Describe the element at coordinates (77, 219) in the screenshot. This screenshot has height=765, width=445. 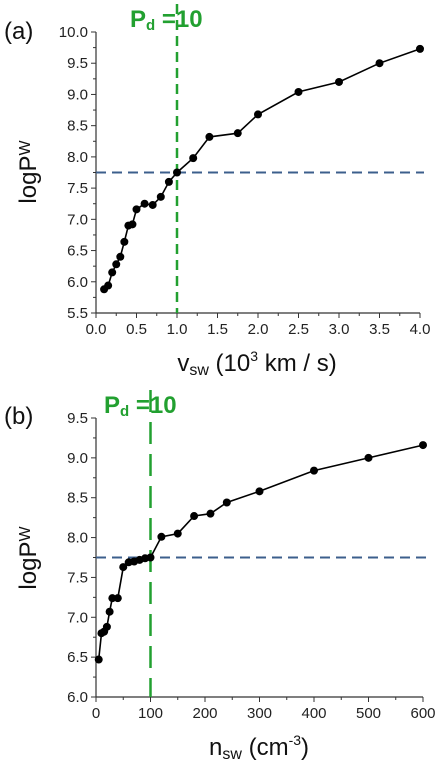
I see `panel-a-y-tick-label: 7.0` at that location.